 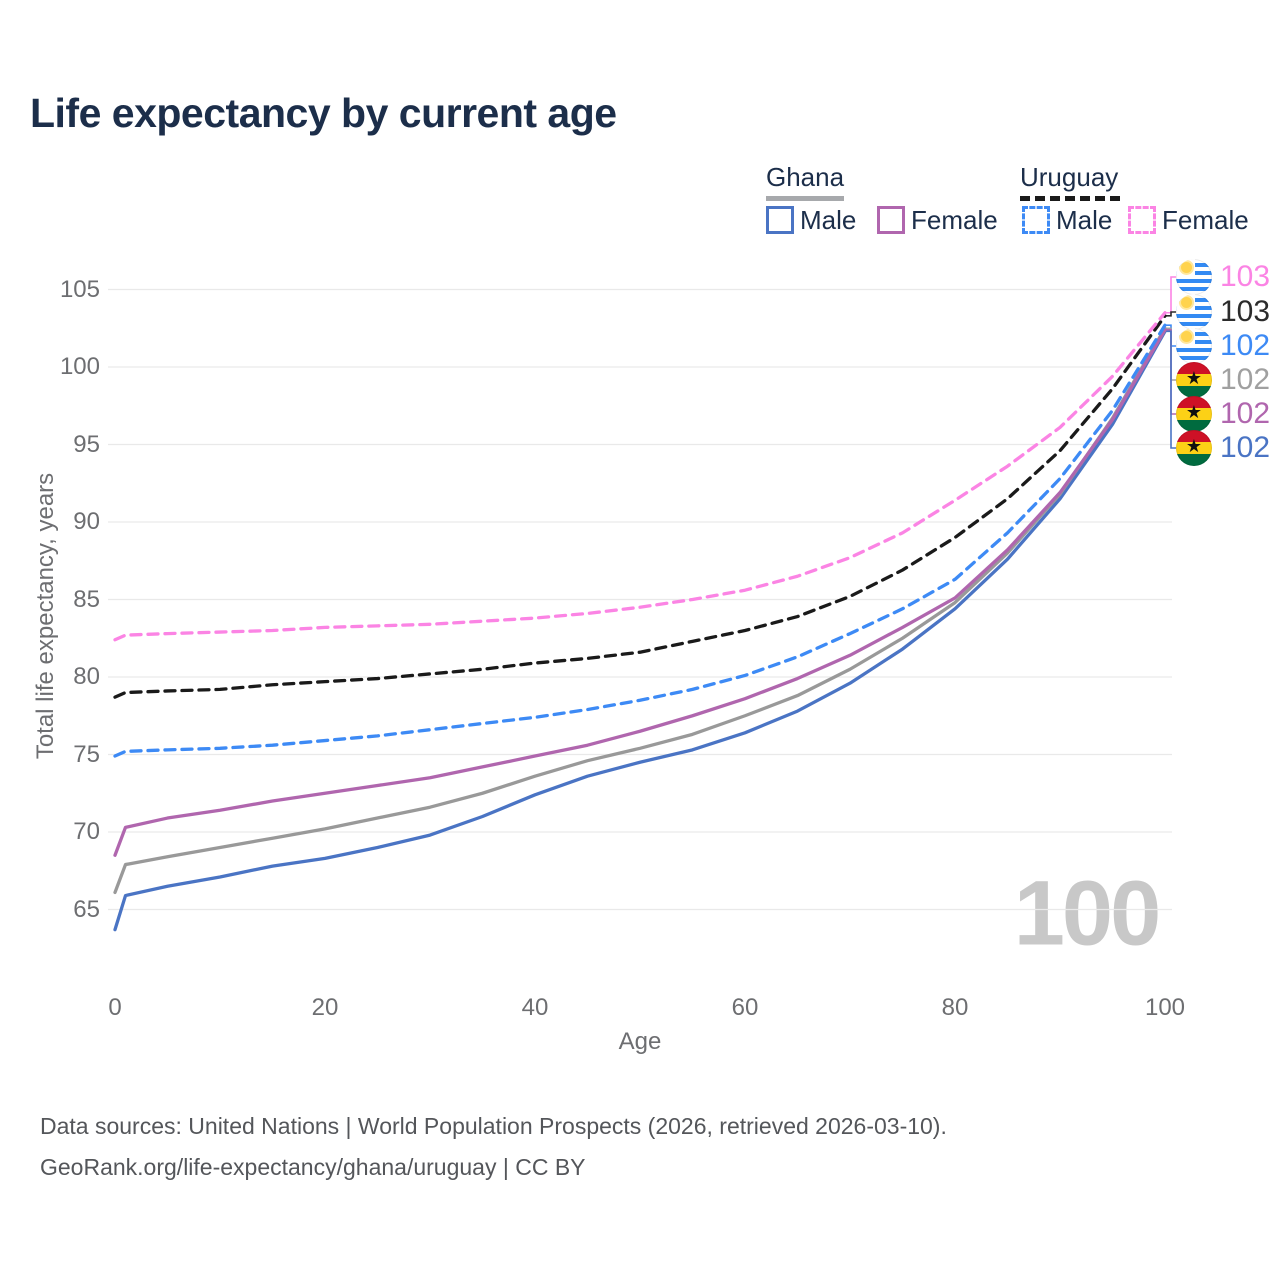 I want to click on page-title: Life expectancy by current age, so click(x=323, y=113).